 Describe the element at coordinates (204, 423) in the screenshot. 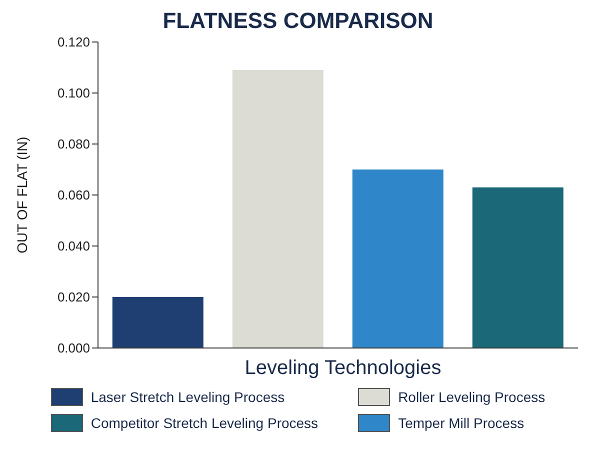

I see `legend-label: Competitor Stretch Leveling Process` at that location.